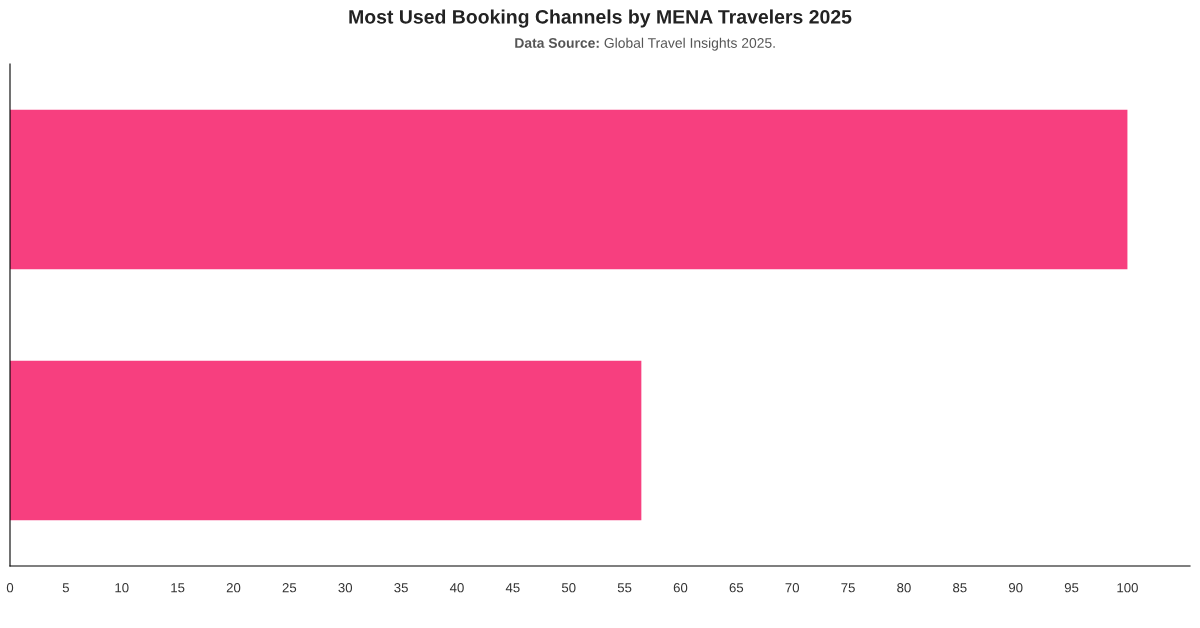 The height and width of the screenshot is (628, 1200). I want to click on x-tick-label: 60, so click(680, 588).